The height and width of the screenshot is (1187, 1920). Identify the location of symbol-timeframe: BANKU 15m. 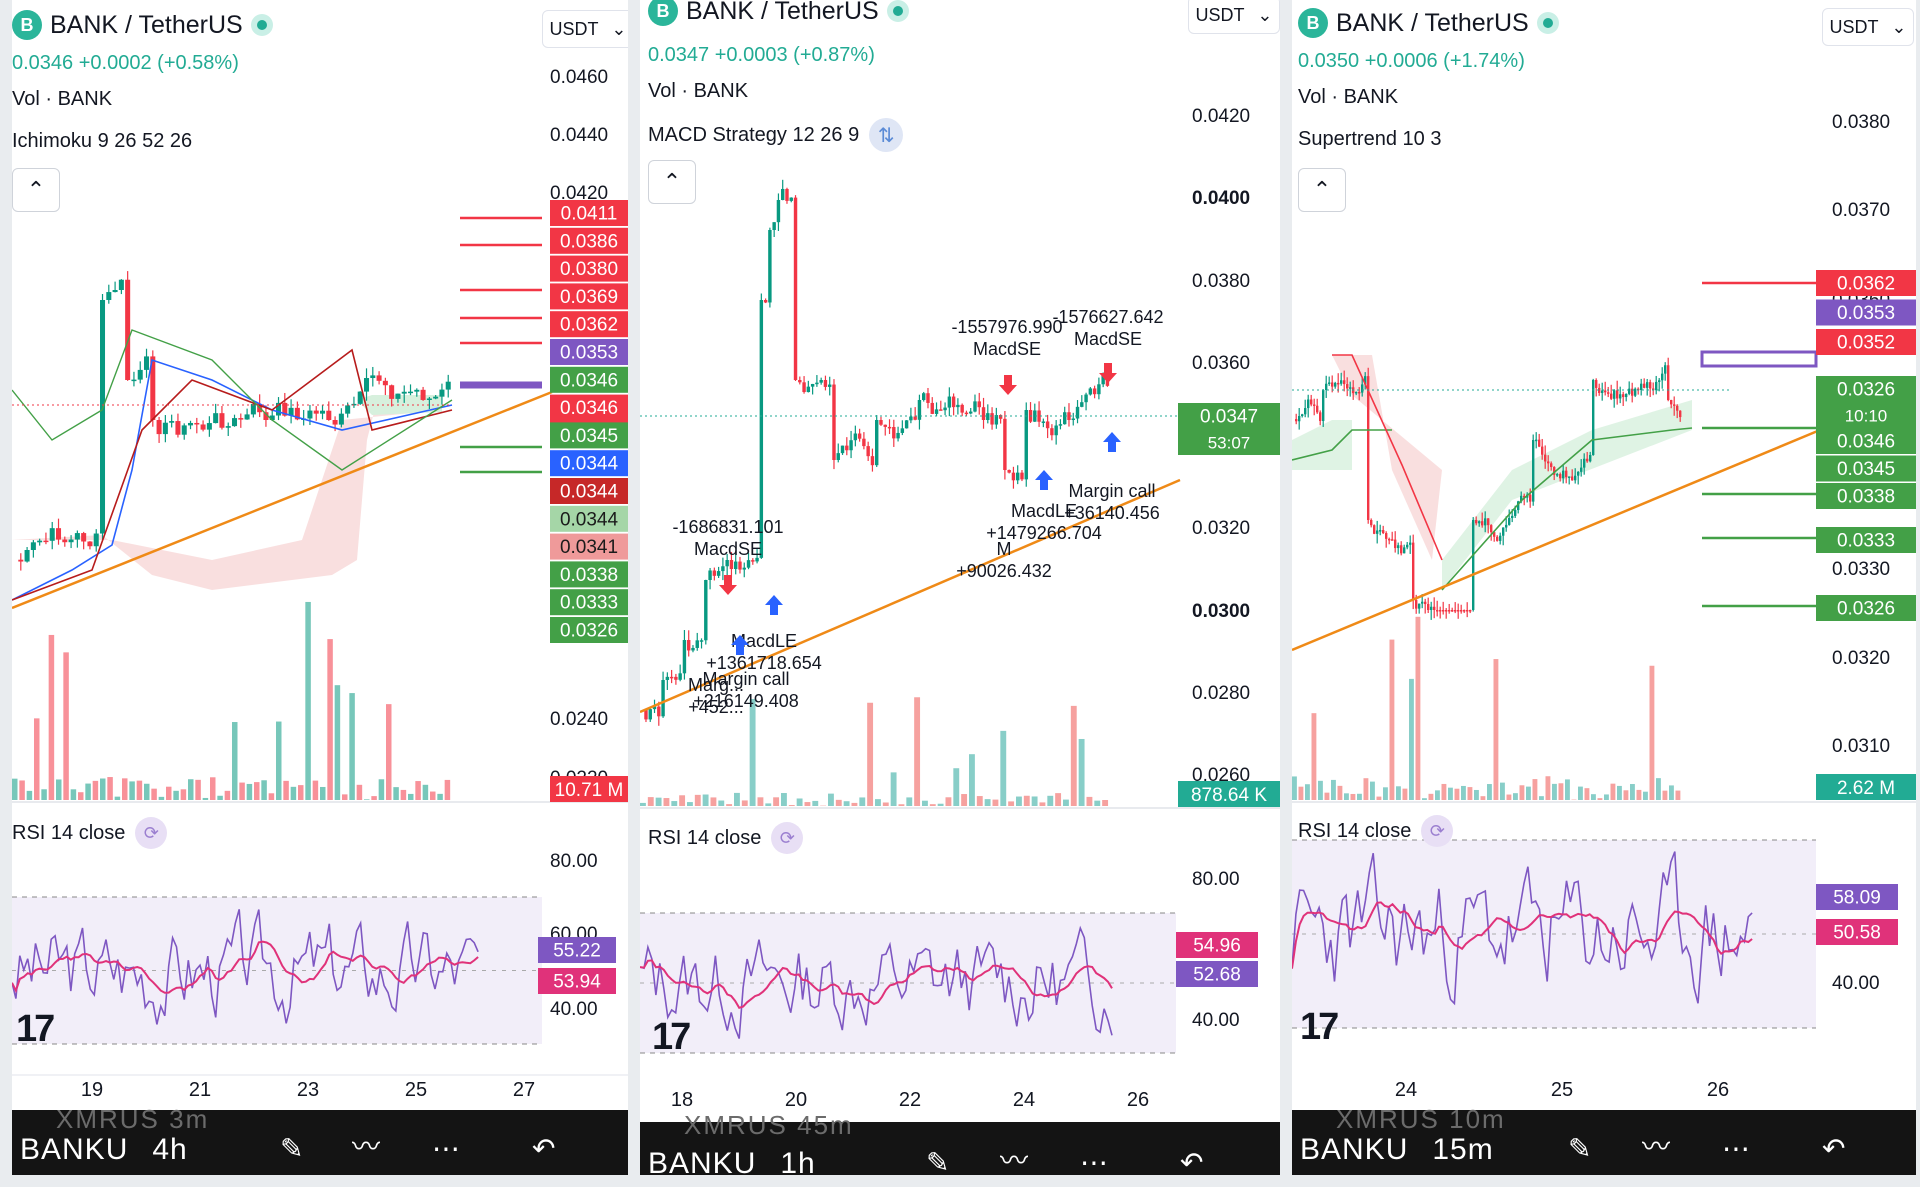
(1397, 1150).